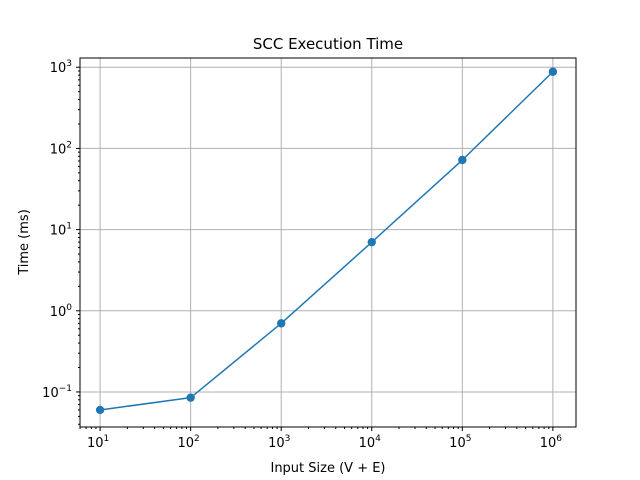 The image size is (640, 480). Describe the element at coordinates (328, 44) in the screenshot. I see `chart-title: SCC Execution Time` at that location.